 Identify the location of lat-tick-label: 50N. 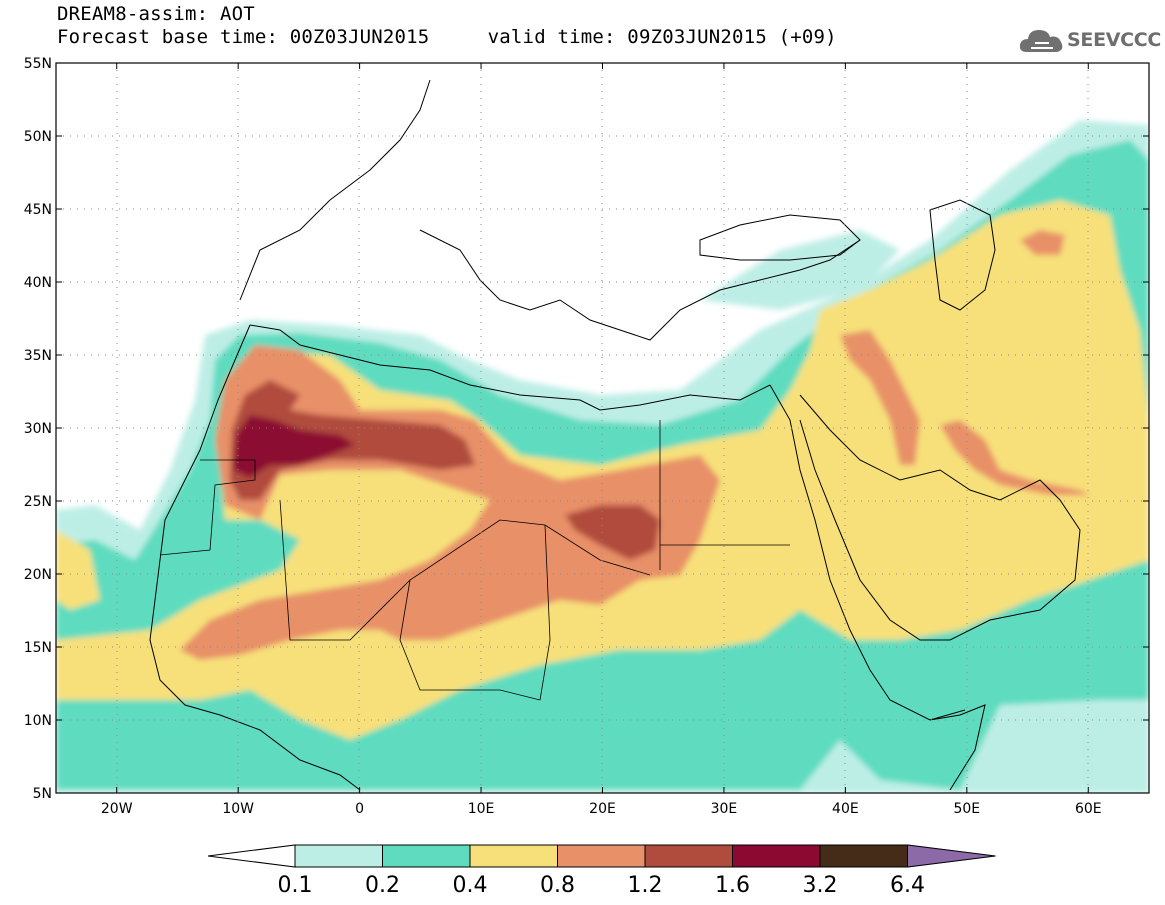
(38, 137).